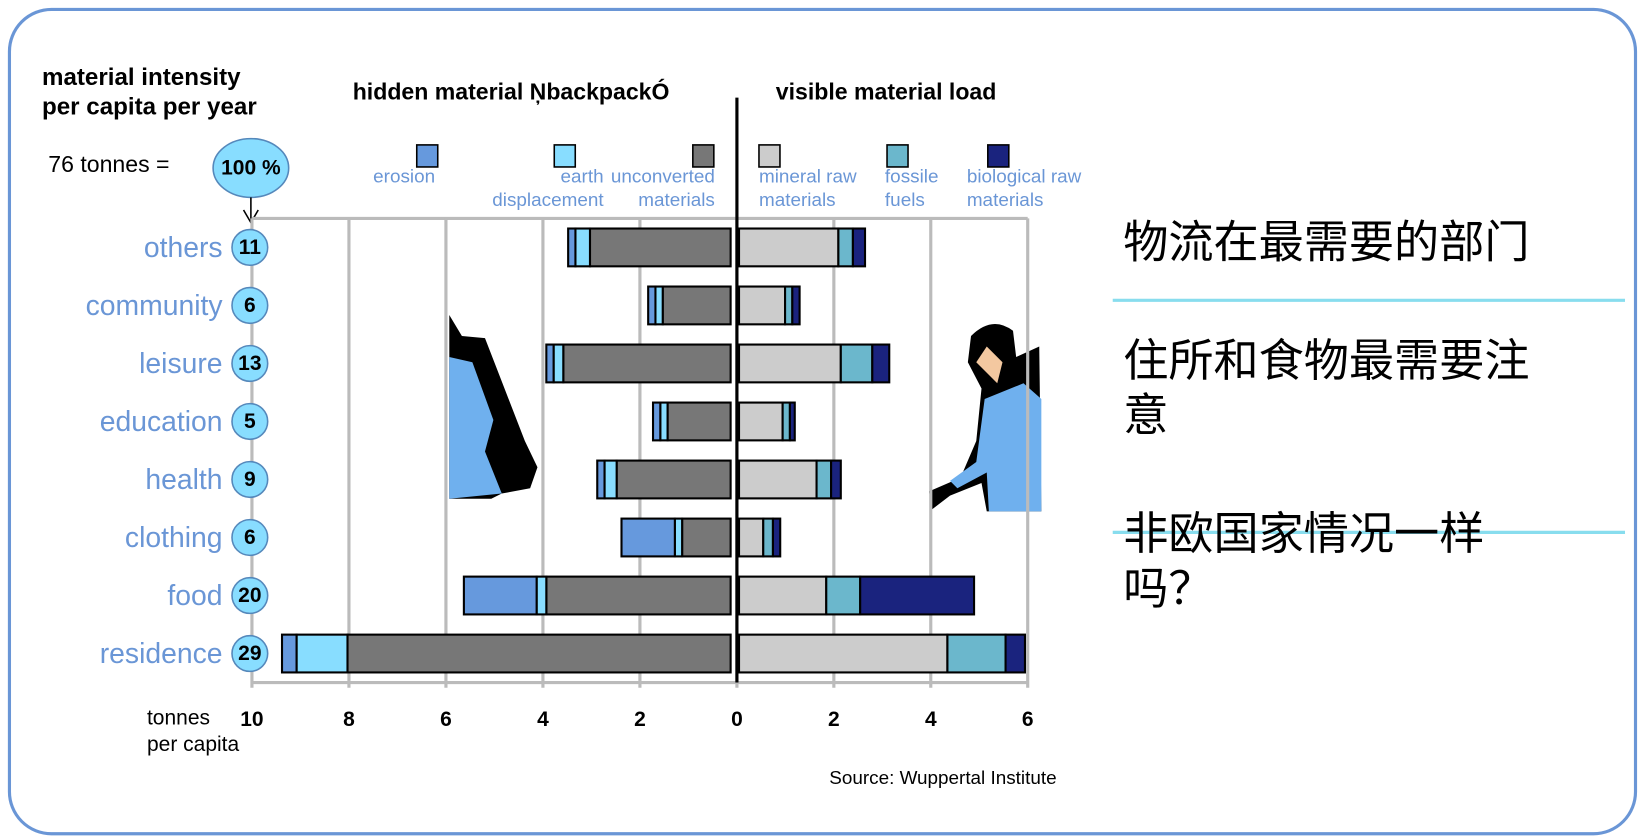 The height and width of the screenshot is (839, 1646). Describe the element at coordinates (249, 653) in the screenshot. I see `share-label: 29` at that location.